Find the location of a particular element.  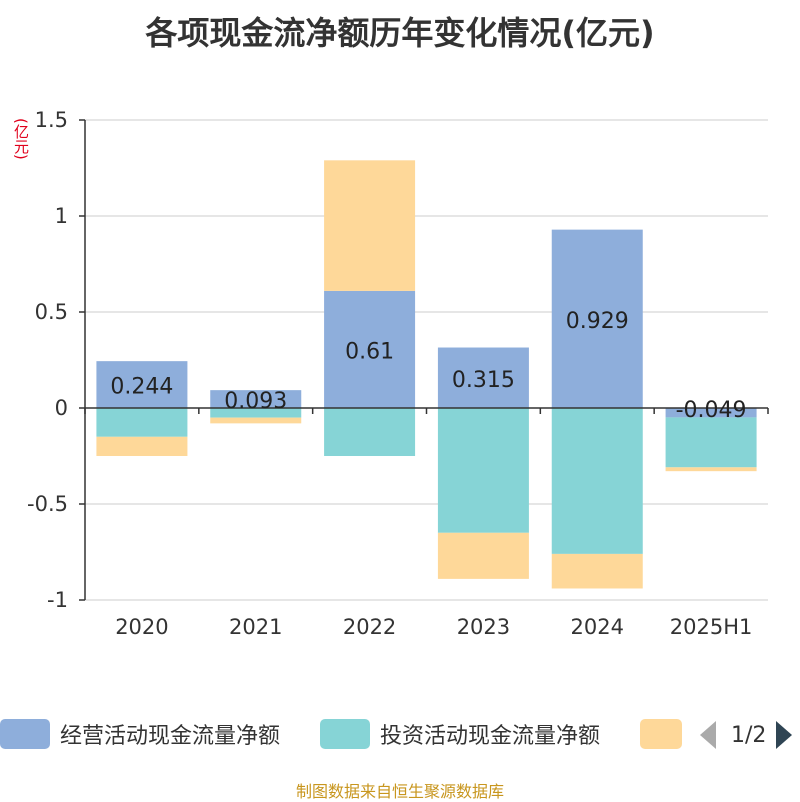

bar-0-2022 is located at coordinates (370, 349).